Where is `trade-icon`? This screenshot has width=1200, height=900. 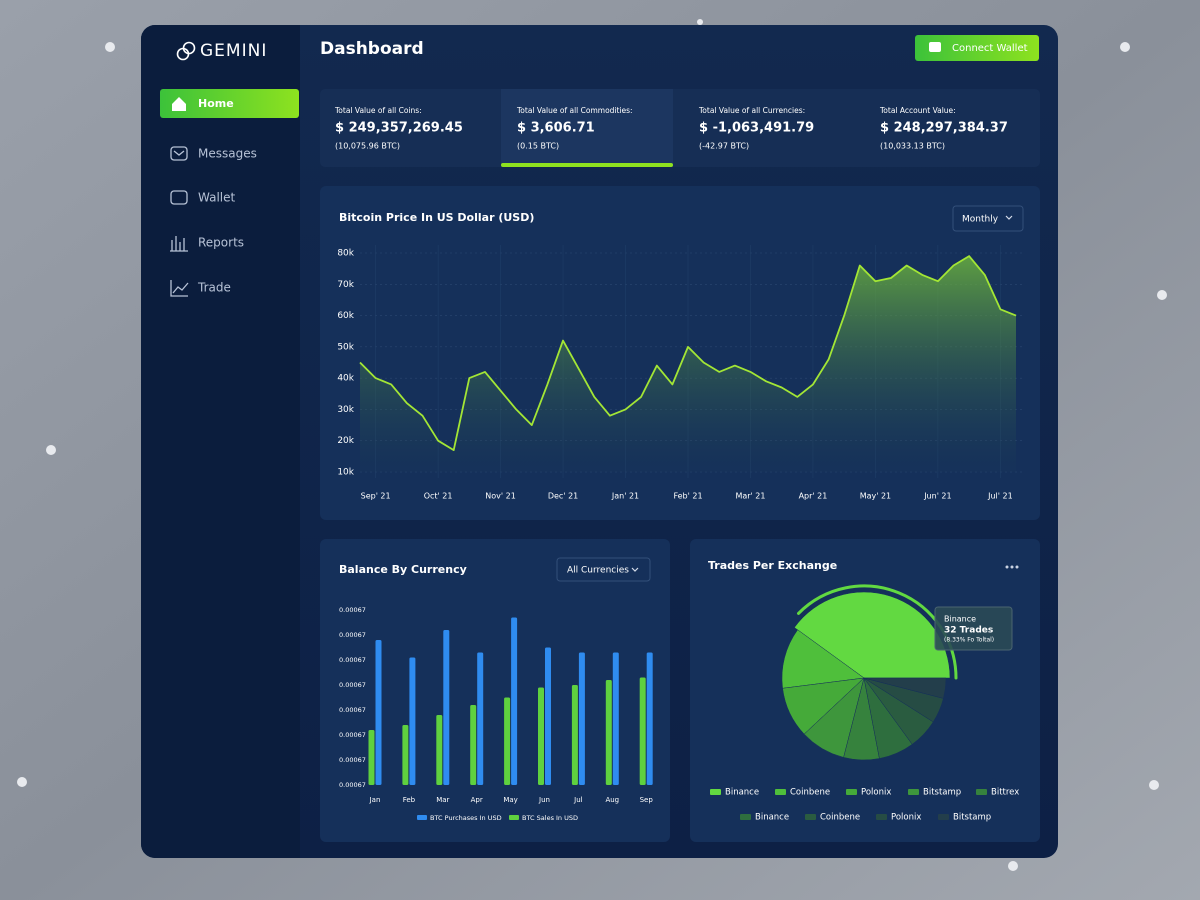
trade-icon is located at coordinates (179, 288).